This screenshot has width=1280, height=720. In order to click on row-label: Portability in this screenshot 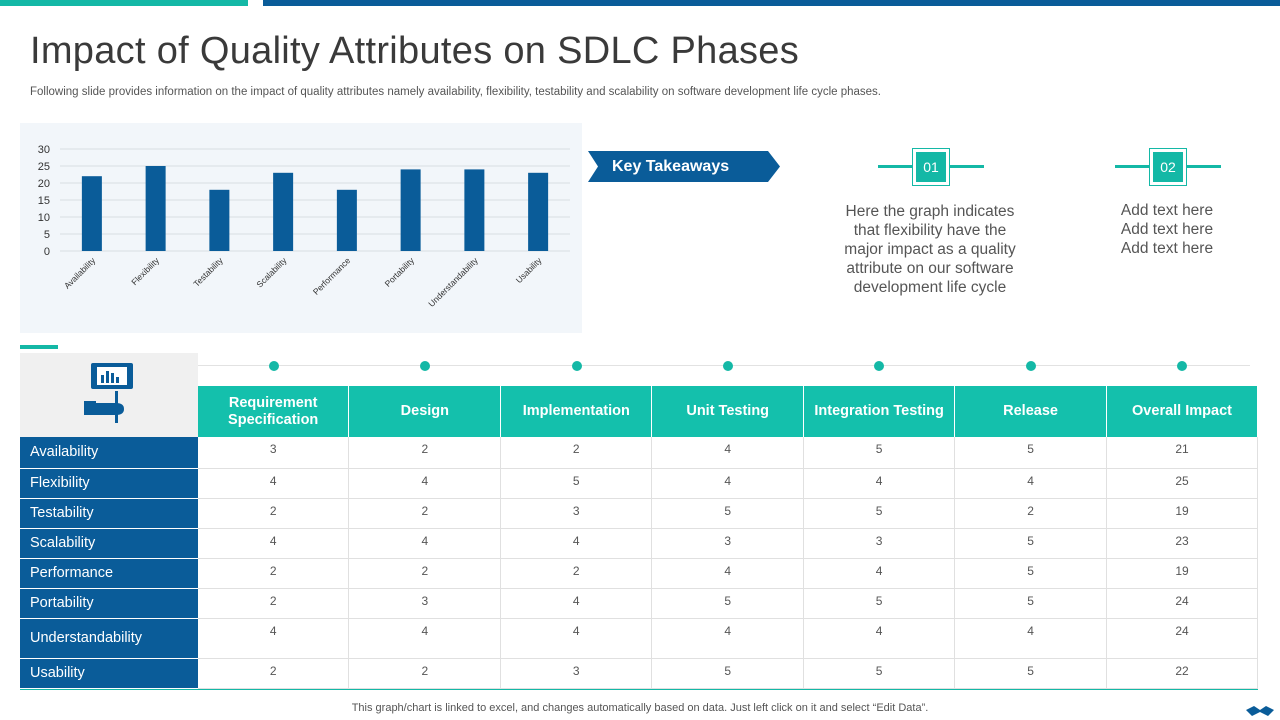, I will do `click(109, 603)`.